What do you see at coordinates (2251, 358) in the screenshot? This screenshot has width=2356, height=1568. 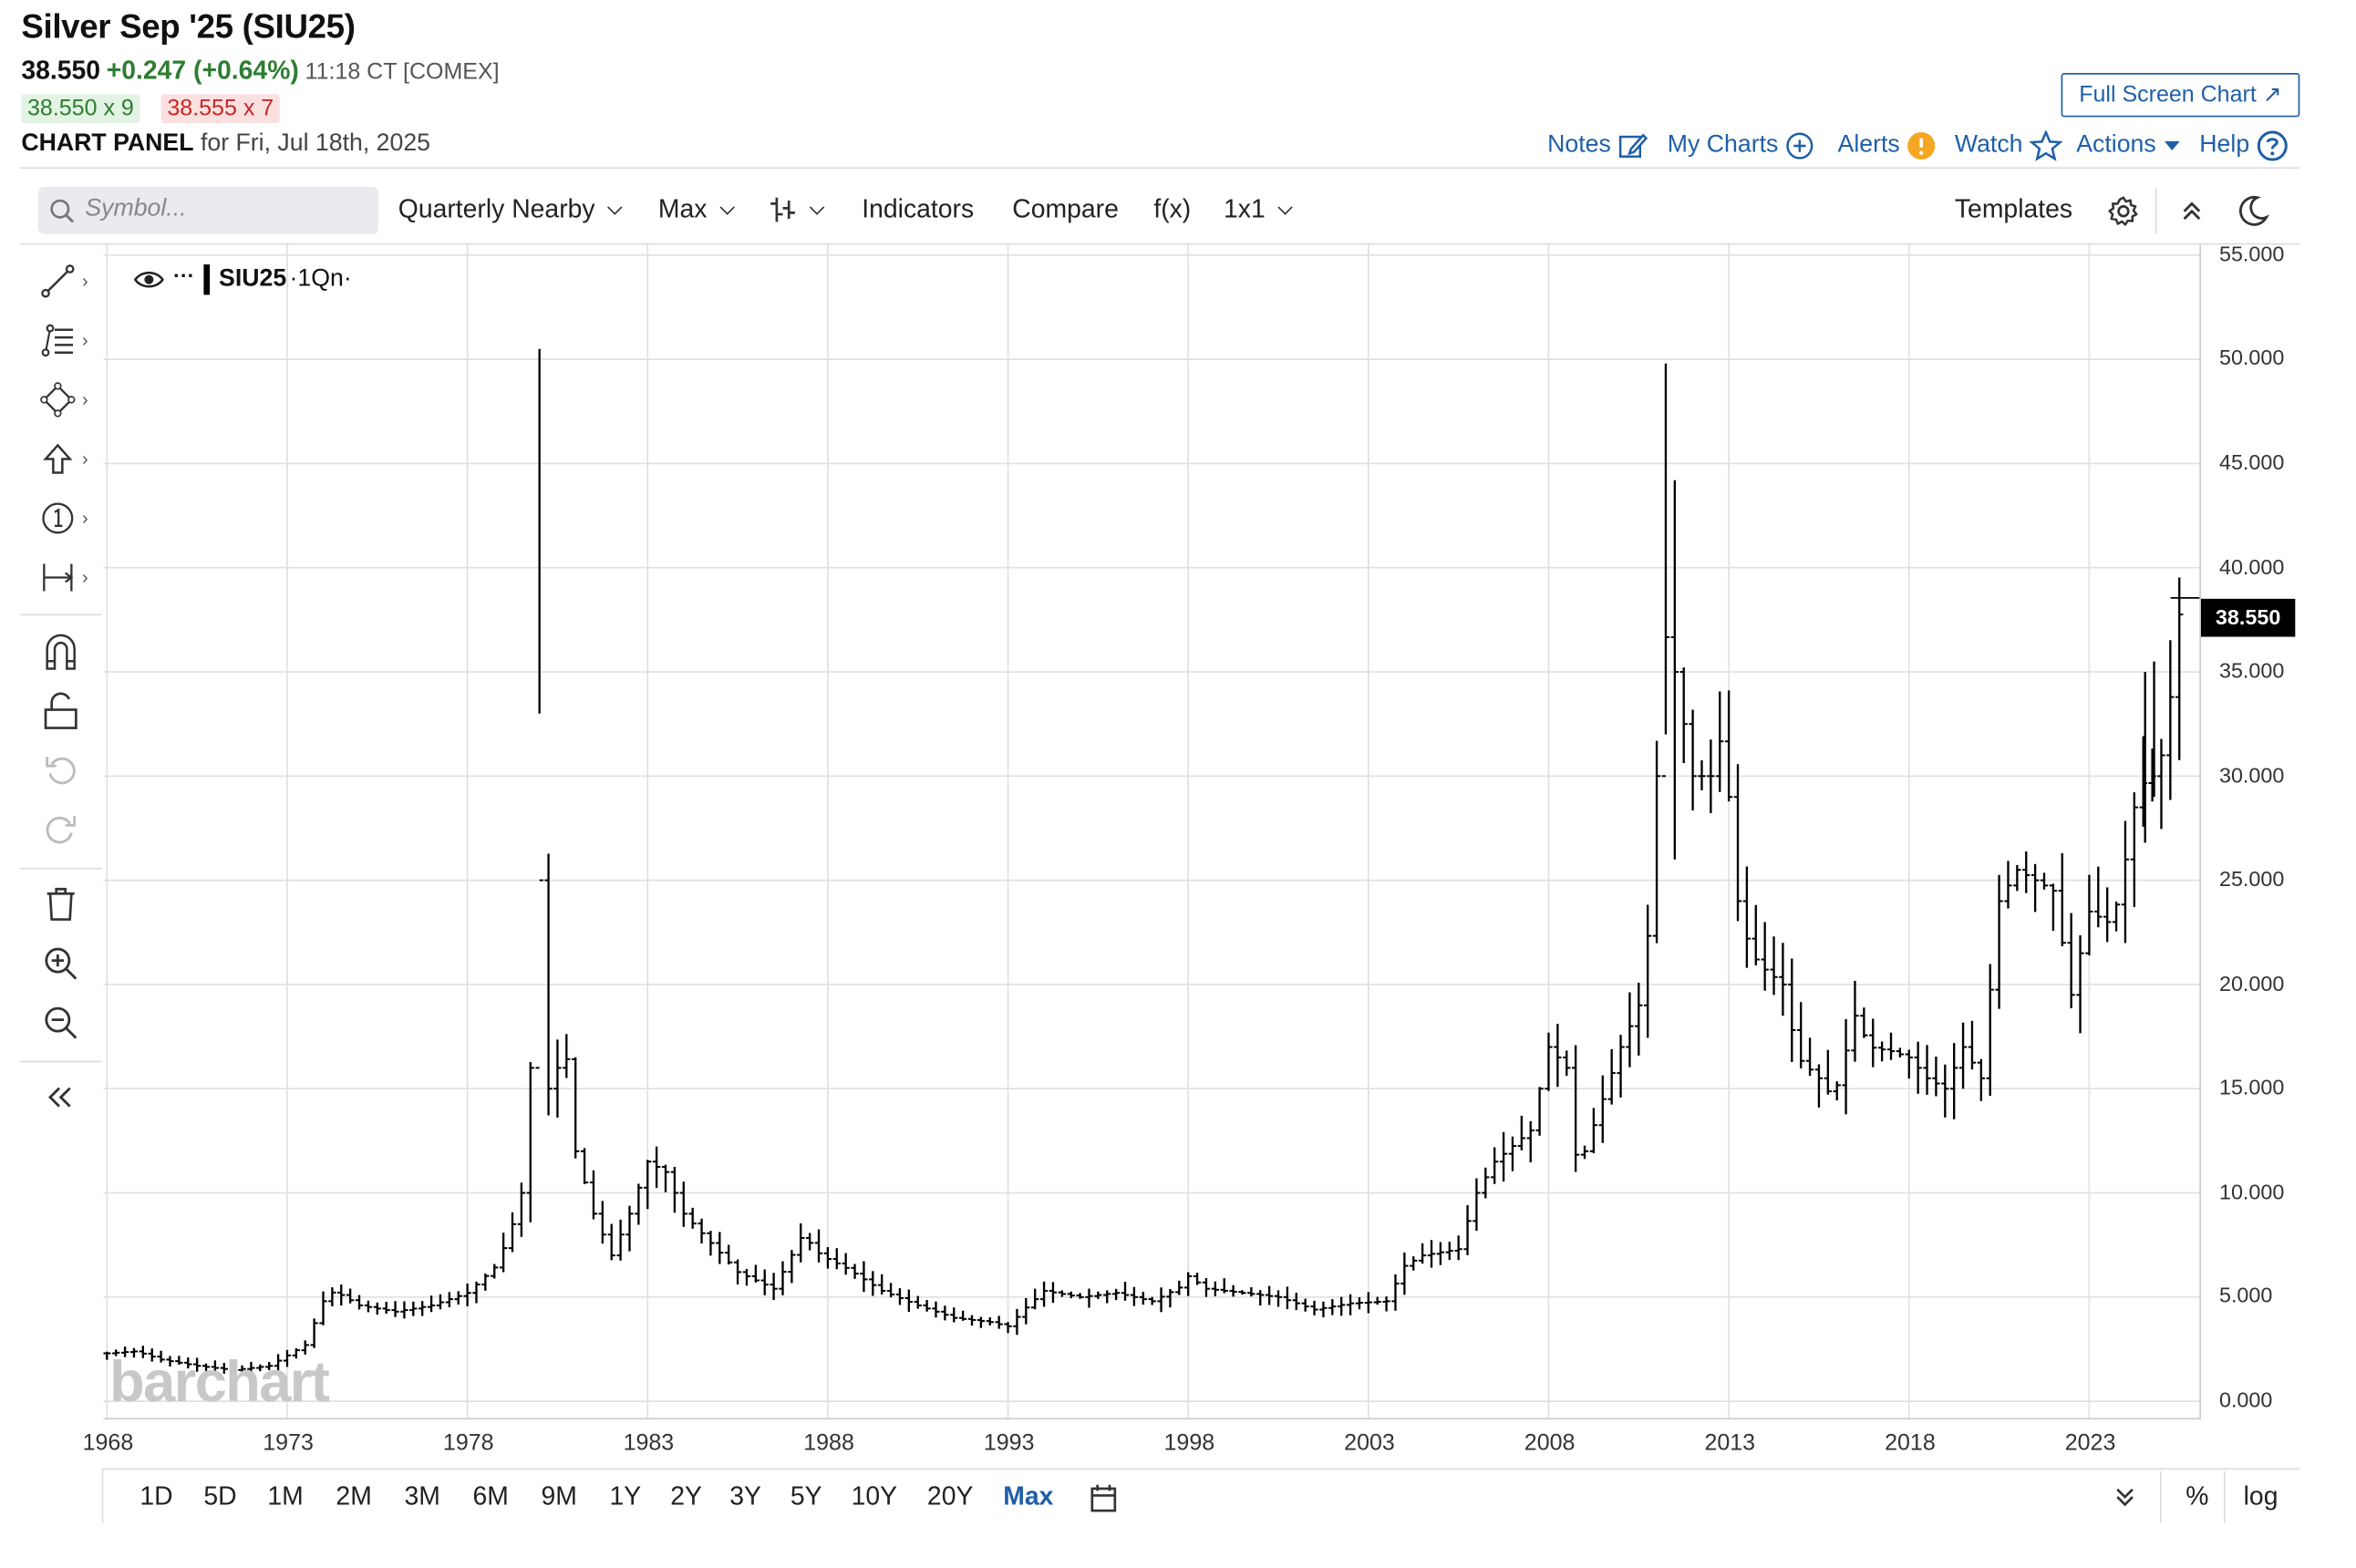 I see `y-tick-label: 50.000` at bounding box center [2251, 358].